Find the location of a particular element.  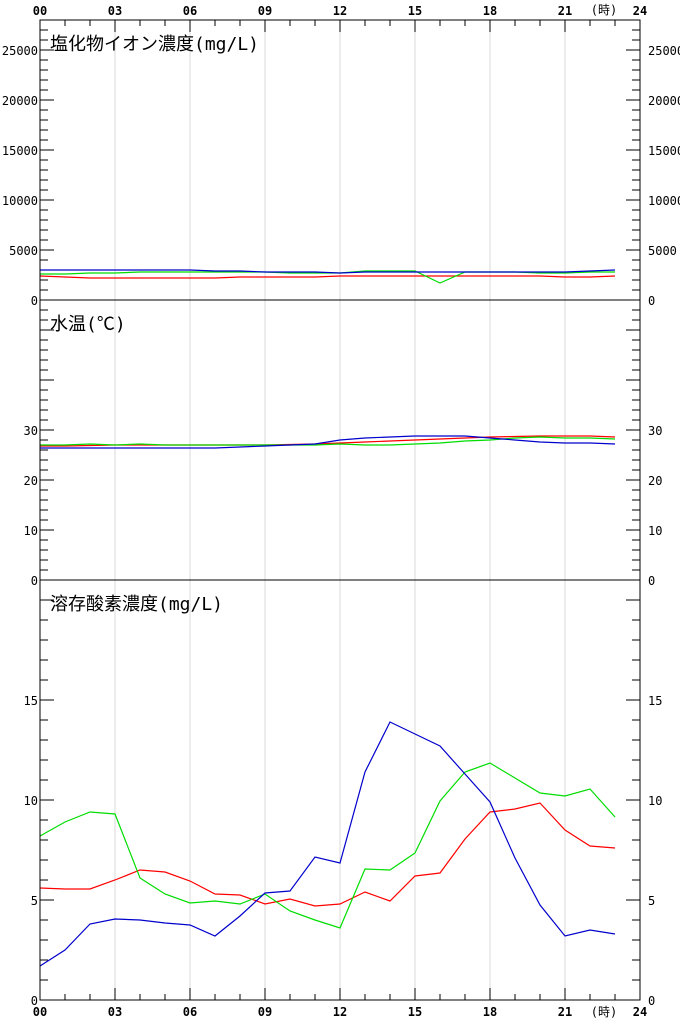

y-tick-label-left: 5000 is located at coordinates (23, 251).